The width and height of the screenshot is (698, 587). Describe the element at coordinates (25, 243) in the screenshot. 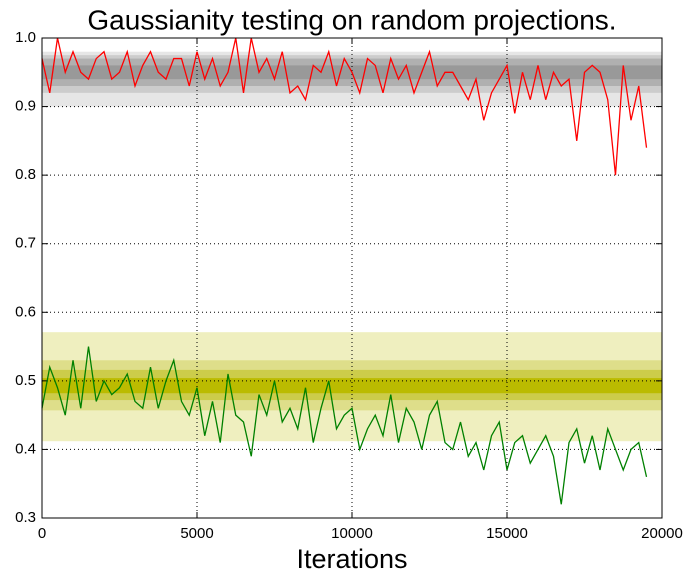

I see `y-tick-label: 0.7` at that location.